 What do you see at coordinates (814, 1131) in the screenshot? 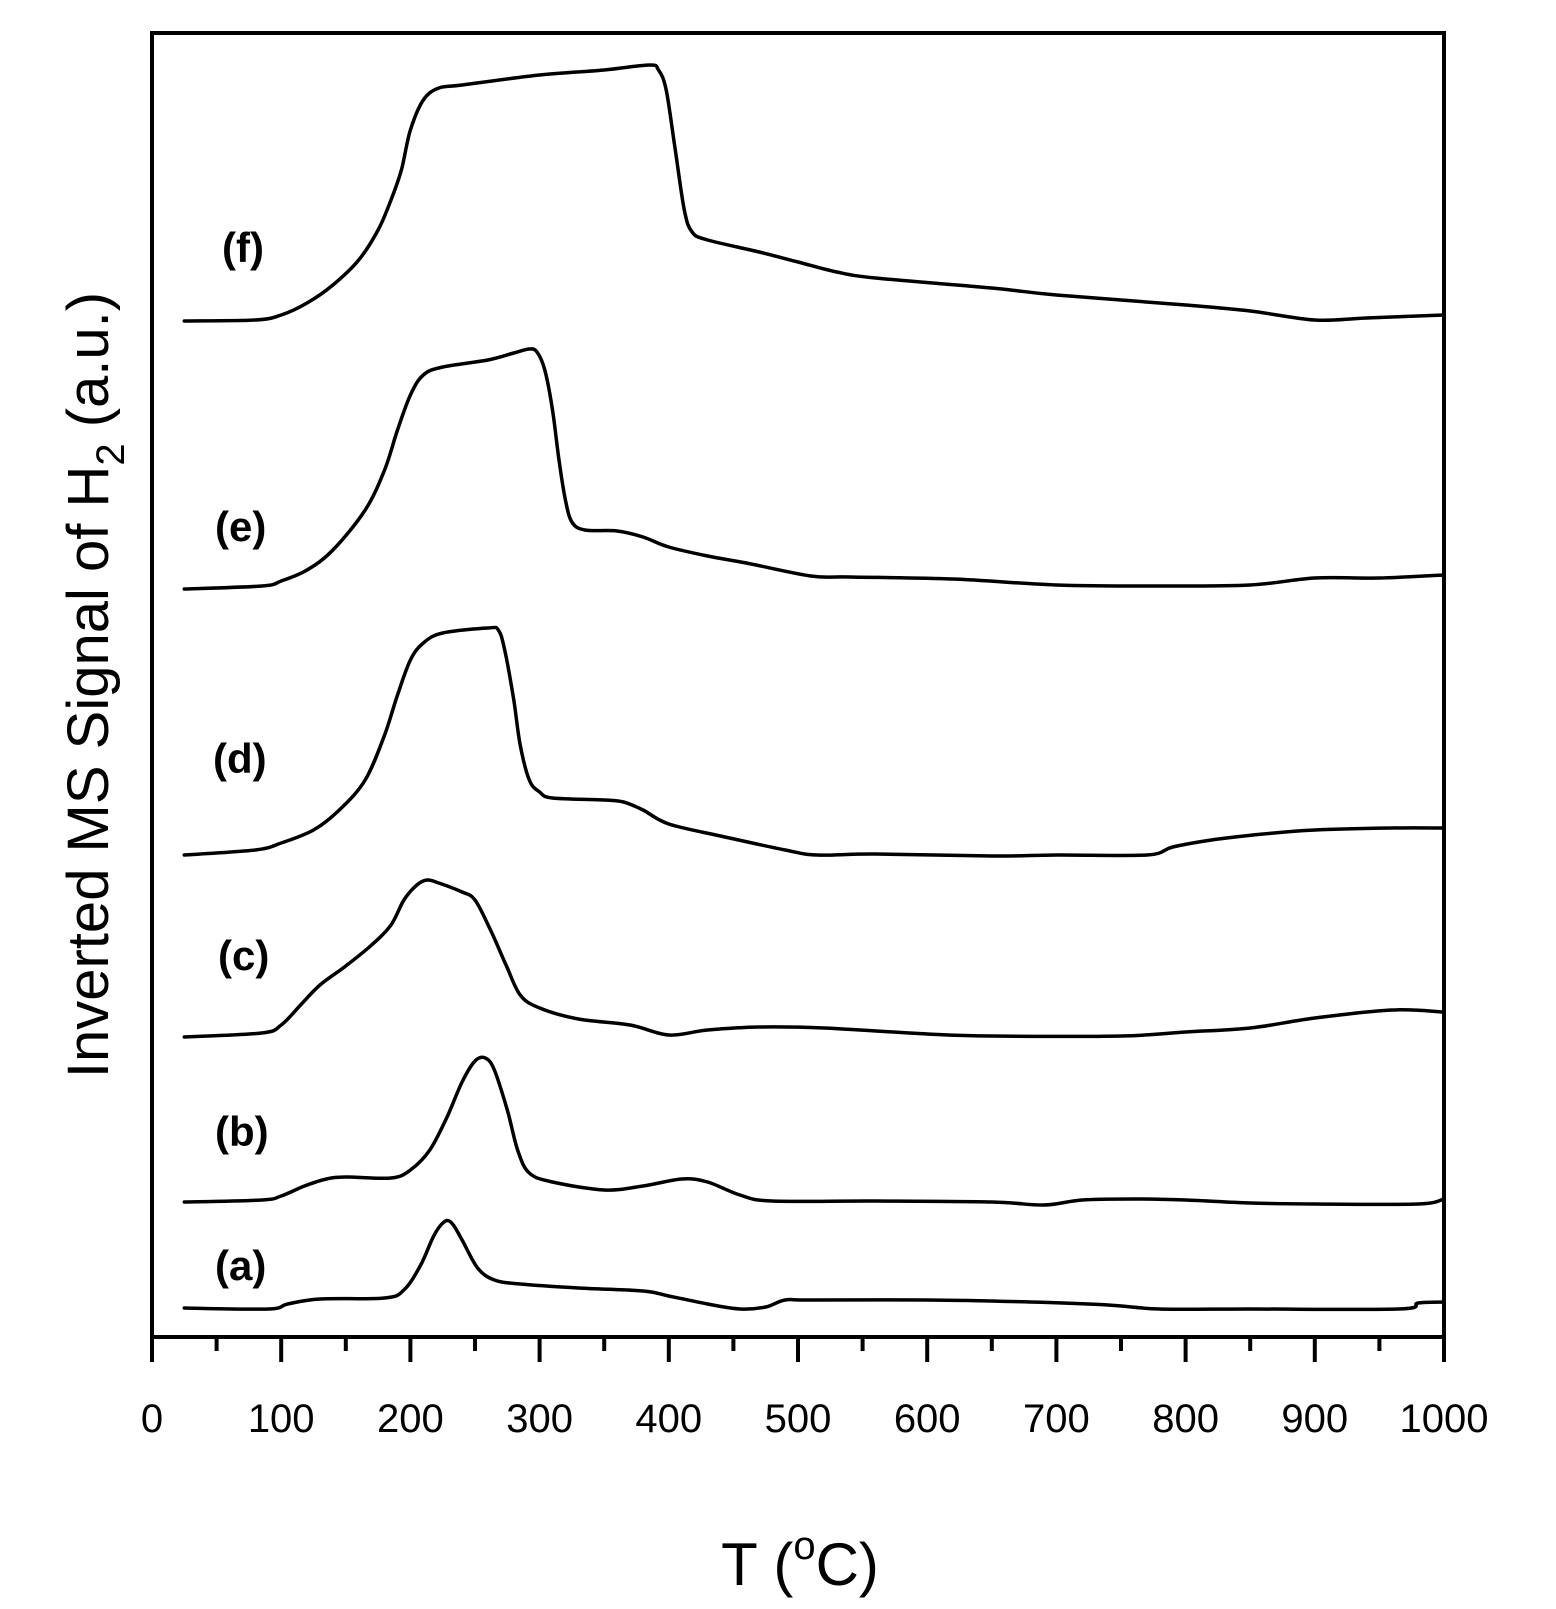
I see `series-curve-b` at bounding box center [814, 1131].